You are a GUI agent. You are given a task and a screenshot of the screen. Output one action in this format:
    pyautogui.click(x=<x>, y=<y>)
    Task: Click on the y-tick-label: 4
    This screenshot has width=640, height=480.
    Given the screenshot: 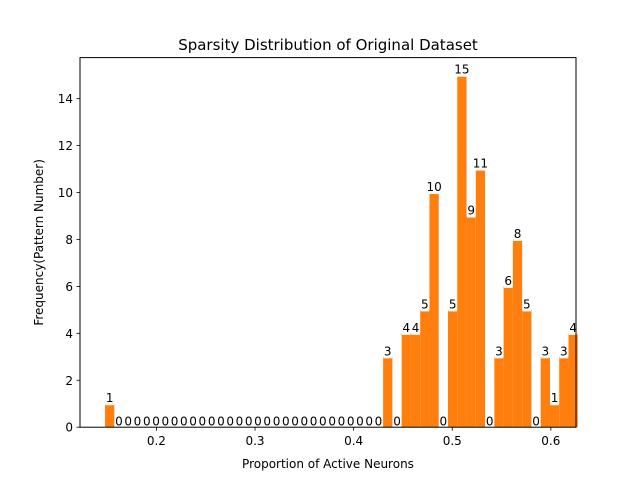 What is the action you would take?
    pyautogui.click(x=69, y=334)
    